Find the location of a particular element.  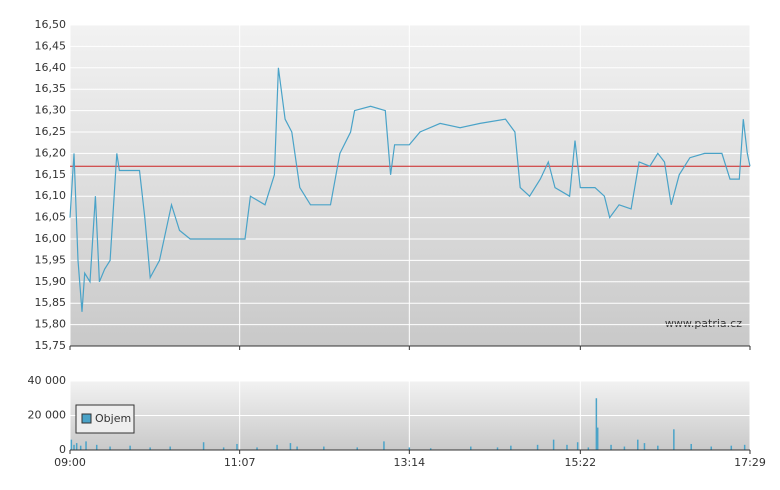

x-tick-label: 15:22 is located at coordinates (580, 462).